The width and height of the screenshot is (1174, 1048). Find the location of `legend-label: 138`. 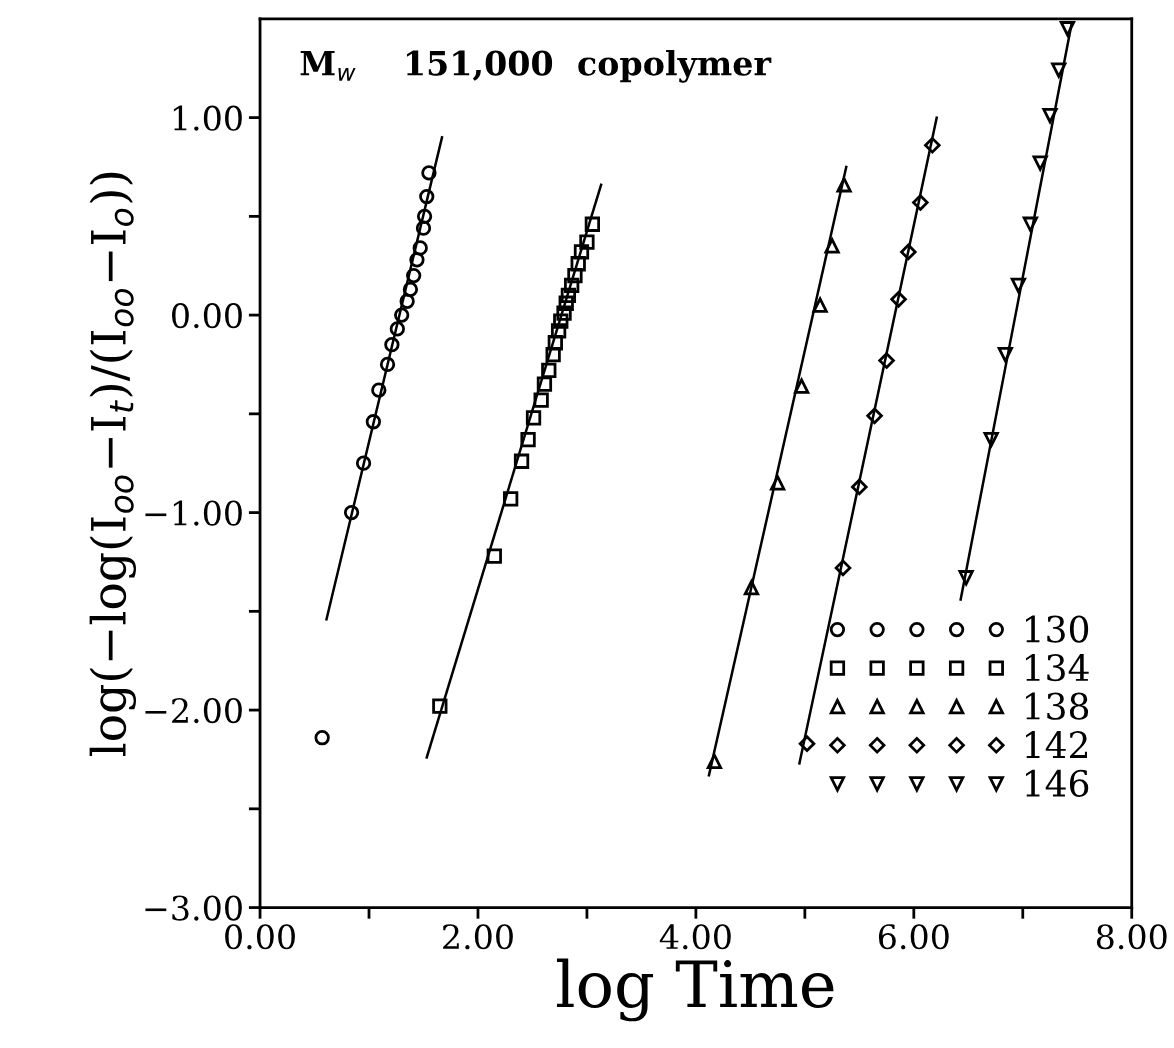

legend-label: 138 is located at coordinates (1057, 706).